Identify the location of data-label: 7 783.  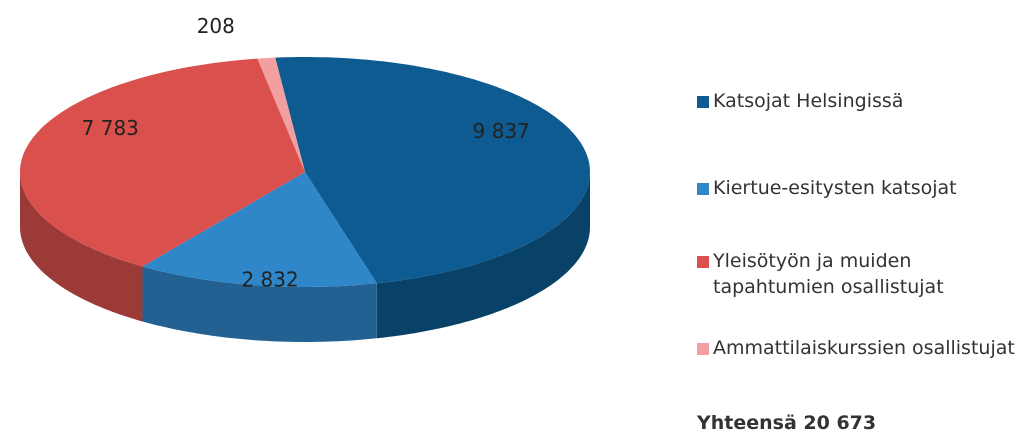
(110, 128).